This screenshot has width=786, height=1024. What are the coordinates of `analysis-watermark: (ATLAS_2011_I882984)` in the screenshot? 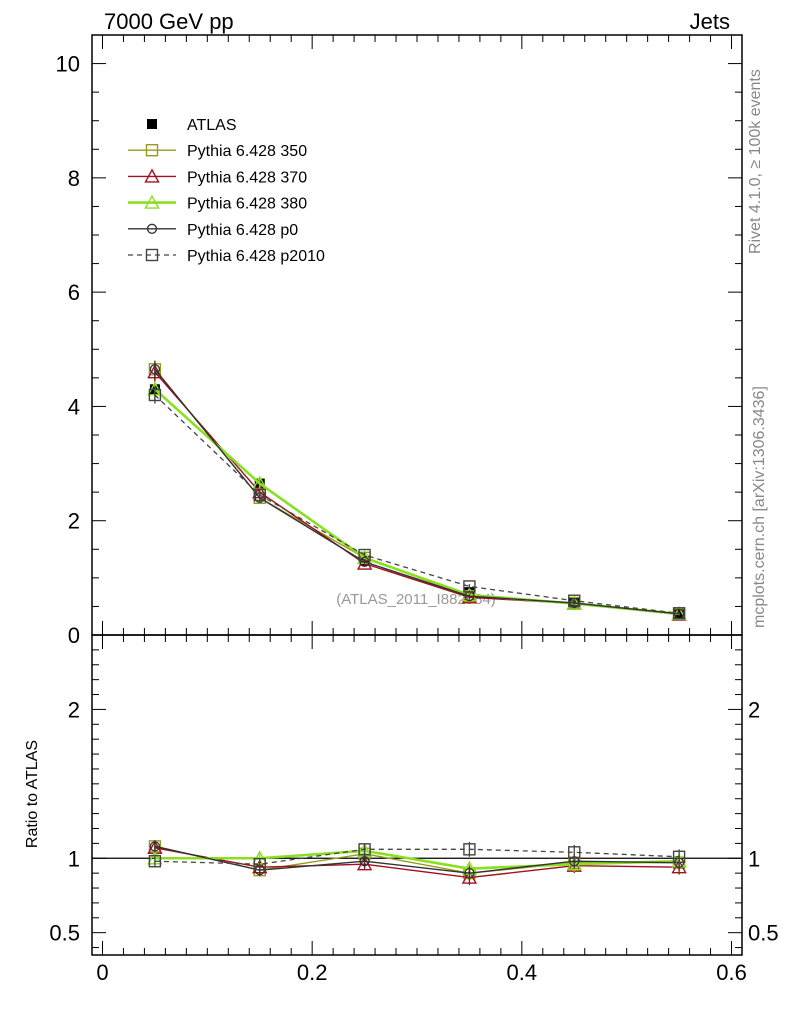 It's located at (416, 599).